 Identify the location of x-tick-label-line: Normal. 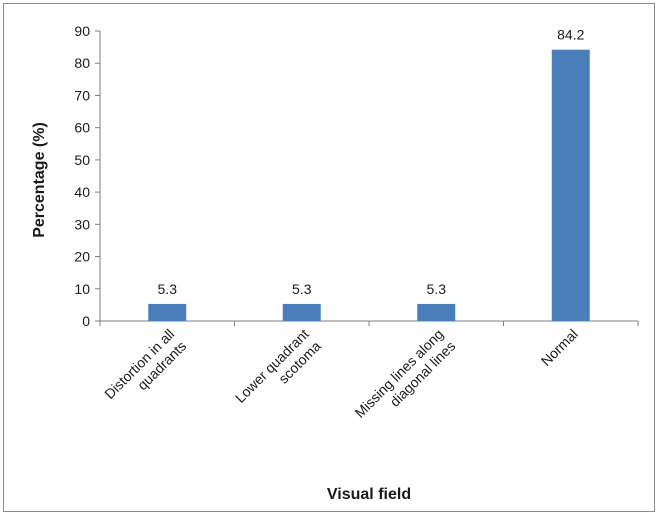
(559, 347).